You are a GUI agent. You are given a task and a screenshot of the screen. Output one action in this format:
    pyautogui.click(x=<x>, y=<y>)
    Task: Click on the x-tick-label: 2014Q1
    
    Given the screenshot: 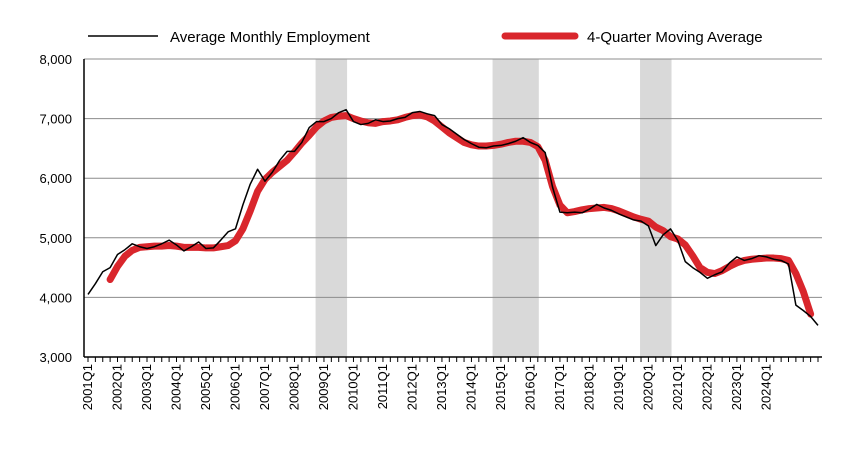 What is the action you would take?
    pyautogui.click(x=470, y=387)
    